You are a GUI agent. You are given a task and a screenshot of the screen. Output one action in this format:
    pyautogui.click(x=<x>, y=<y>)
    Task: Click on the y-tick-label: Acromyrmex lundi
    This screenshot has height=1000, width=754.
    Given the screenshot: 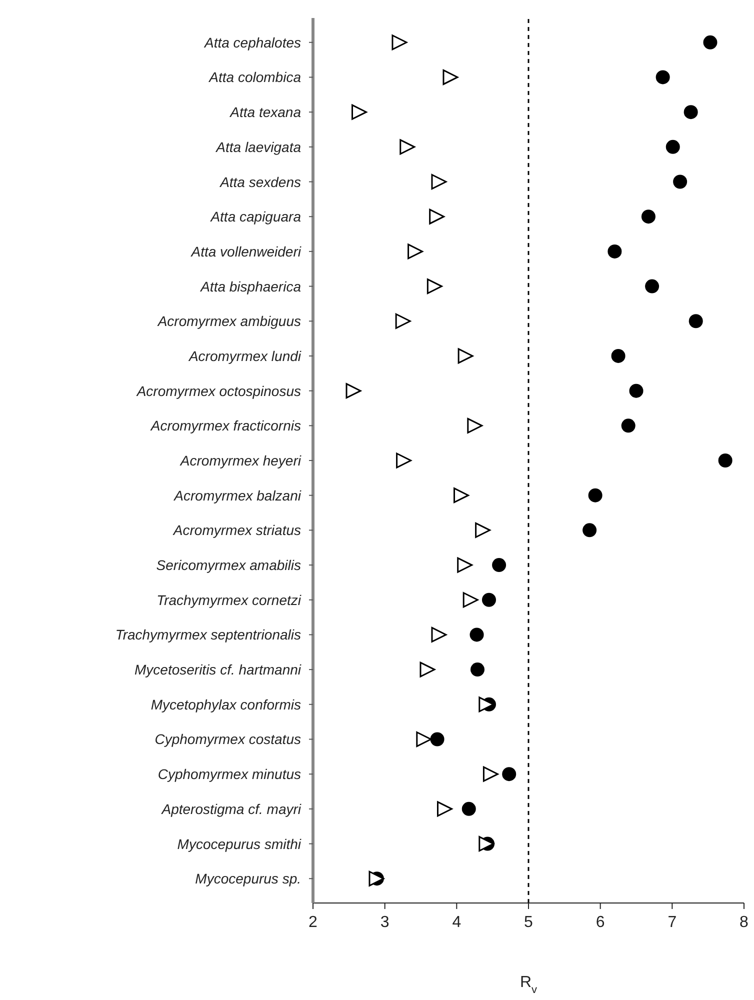 What is the action you would take?
    pyautogui.click(x=245, y=356)
    